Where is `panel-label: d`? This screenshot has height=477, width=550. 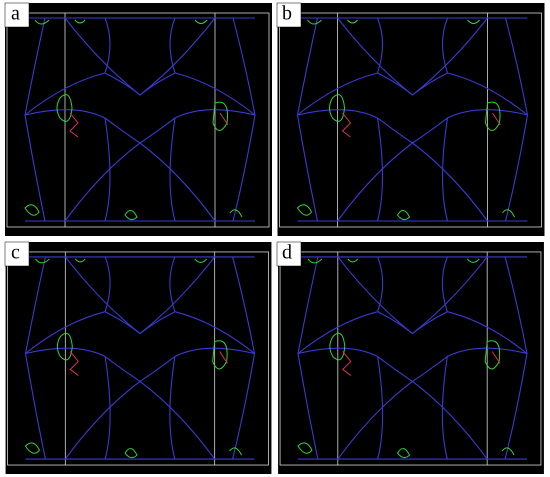 panel-label: d is located at coordinates (287, 253).